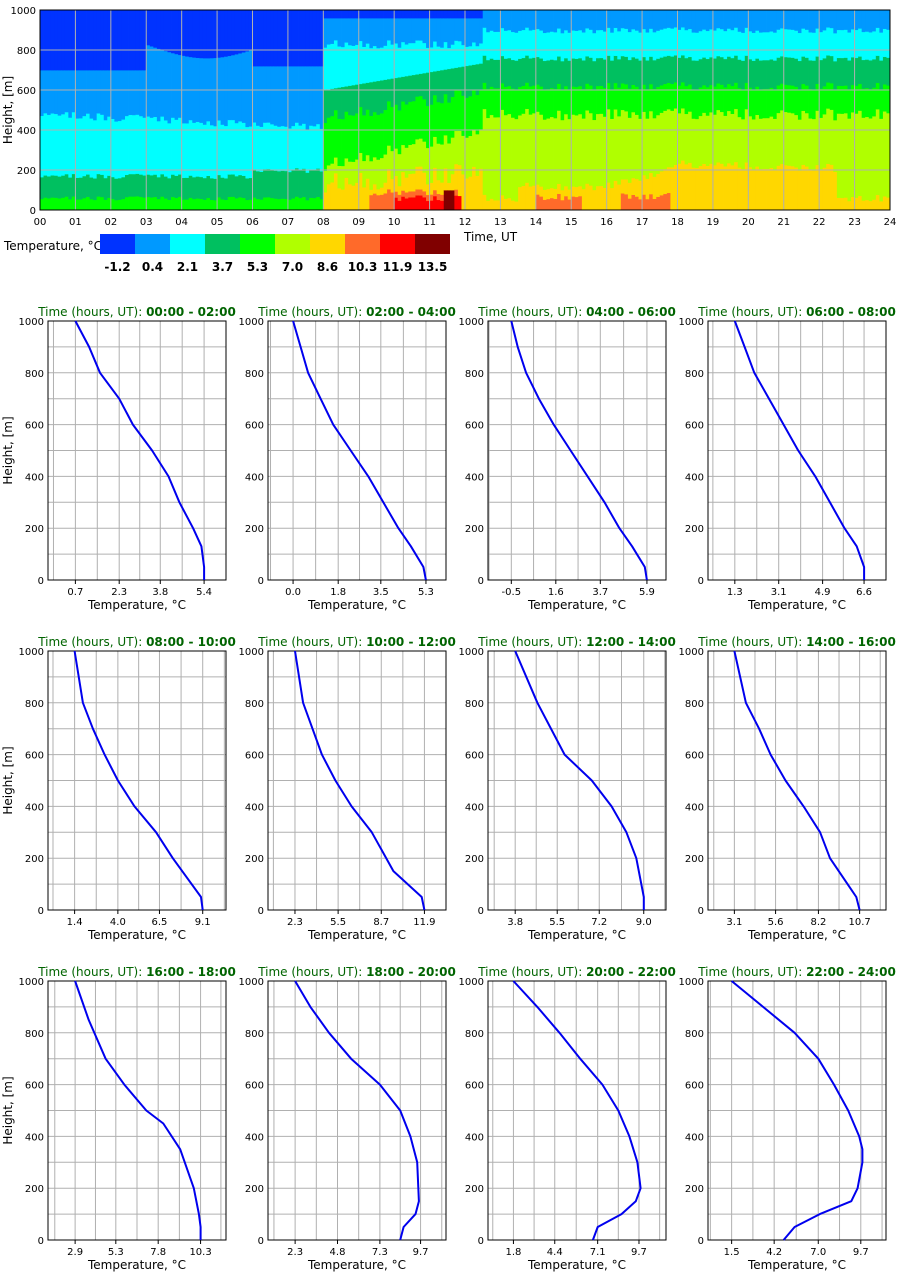 The image size is (900, 1284). Describe the element at coordinates (735, 592) in the screenshot. I see `x-tick-label: 1.3` at that location.